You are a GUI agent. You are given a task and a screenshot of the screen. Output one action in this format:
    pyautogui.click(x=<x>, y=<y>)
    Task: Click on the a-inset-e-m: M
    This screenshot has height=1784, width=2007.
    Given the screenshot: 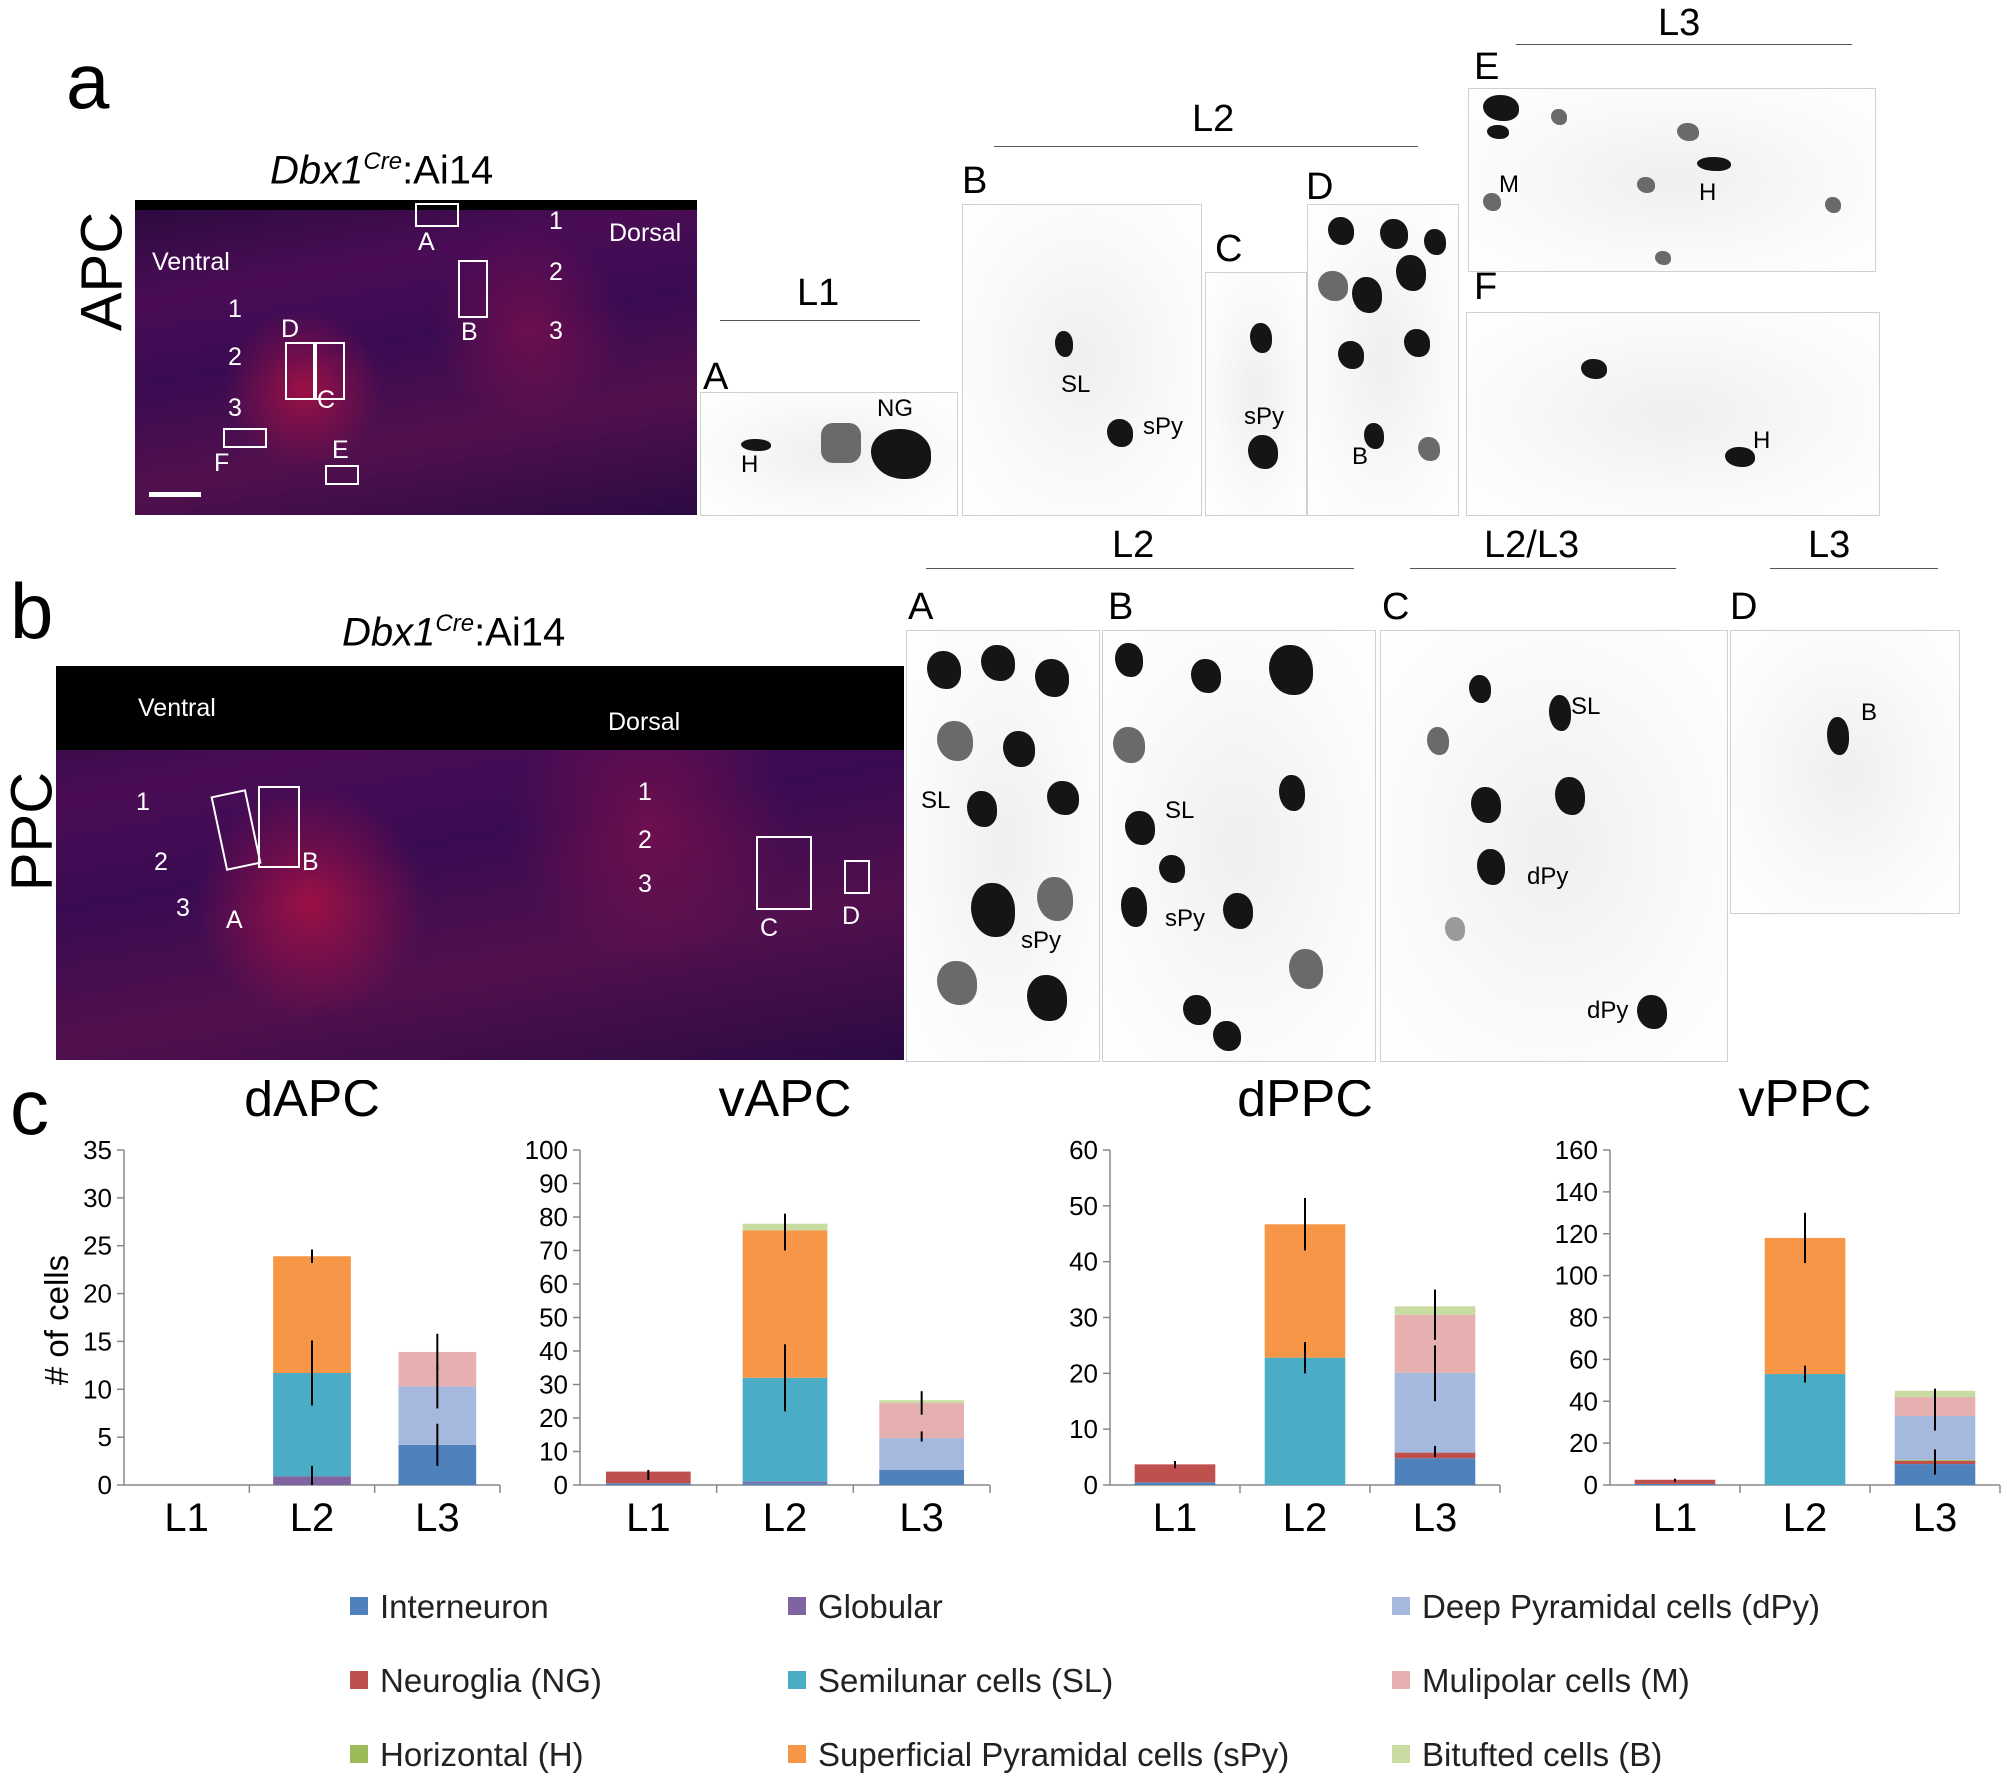 What is the action you would take?
    pyautogui.click(x=1509, y=184)
    